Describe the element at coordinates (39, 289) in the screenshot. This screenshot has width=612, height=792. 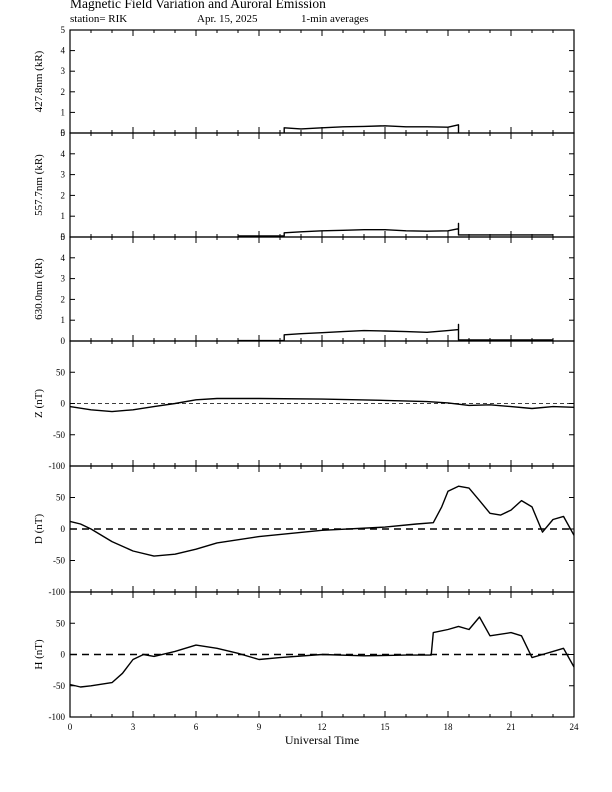
I see `y-axis-label: 630.0nm (kR)` at that location.